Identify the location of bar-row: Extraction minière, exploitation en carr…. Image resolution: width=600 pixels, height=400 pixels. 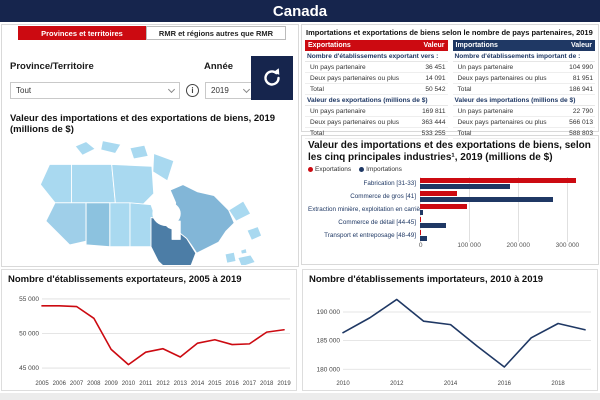
(450, 209).